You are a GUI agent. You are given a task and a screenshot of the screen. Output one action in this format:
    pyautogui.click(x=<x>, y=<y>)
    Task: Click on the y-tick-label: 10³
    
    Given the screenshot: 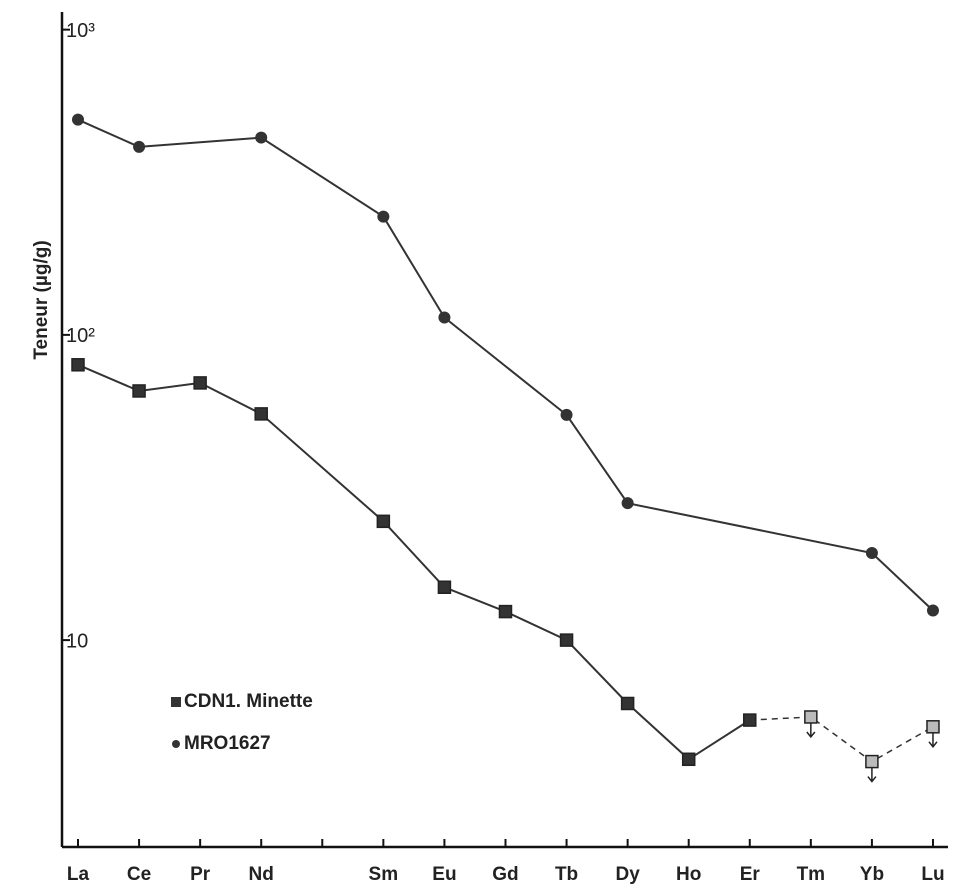 What is the action you would take?
    pyautogui.click(x=80, y=31)
    